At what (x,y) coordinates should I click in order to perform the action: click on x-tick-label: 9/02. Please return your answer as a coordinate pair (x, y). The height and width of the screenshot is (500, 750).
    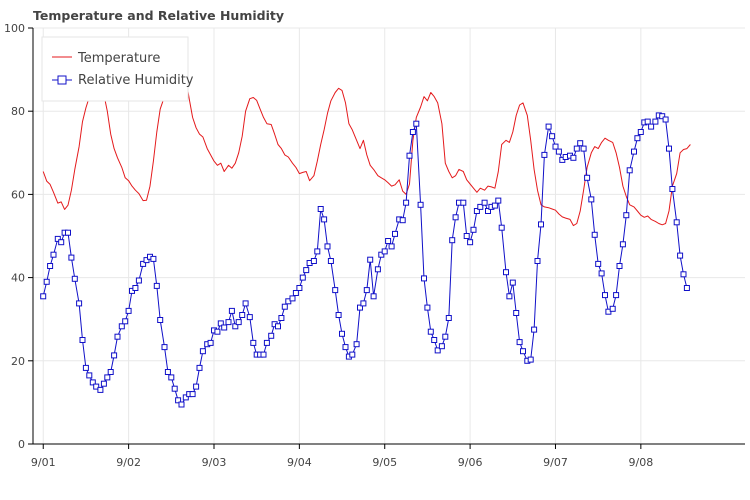
    Looking at the image, I should click on (128, 462).